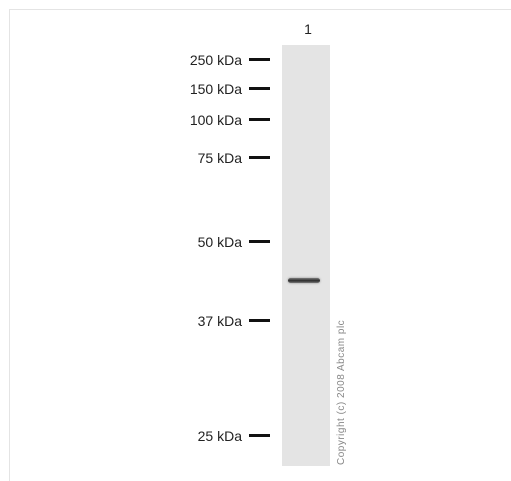 This screenshot has height=481, width=511. What do you see at coordinates (219, 321) in the screenshot?
I see `marker-label: 37 kDa` at bounding box center [219, 321].